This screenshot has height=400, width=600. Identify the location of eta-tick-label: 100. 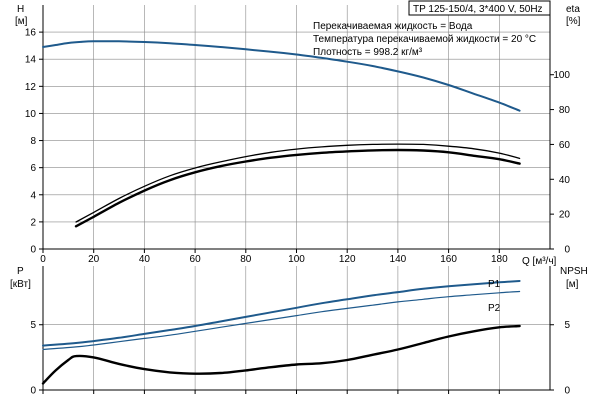
(561, 75).